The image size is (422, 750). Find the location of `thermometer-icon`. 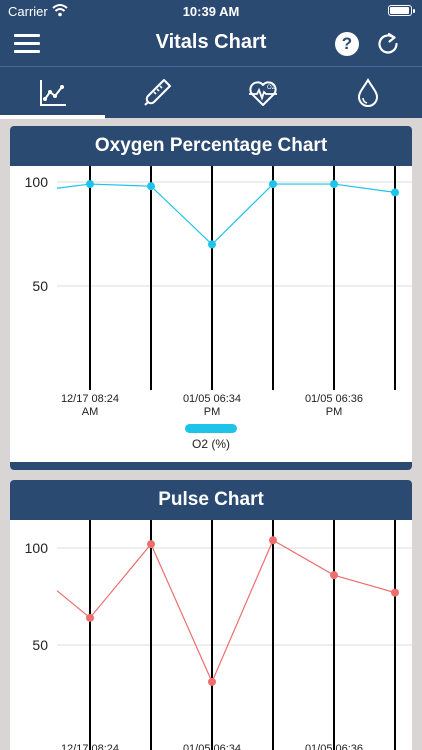

thermometer-icon is located at coordinates (157, 92).